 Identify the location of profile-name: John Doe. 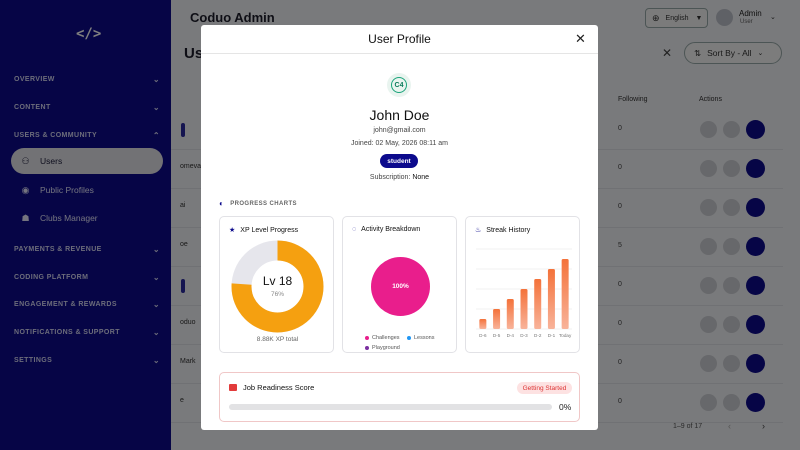
(399, 115).